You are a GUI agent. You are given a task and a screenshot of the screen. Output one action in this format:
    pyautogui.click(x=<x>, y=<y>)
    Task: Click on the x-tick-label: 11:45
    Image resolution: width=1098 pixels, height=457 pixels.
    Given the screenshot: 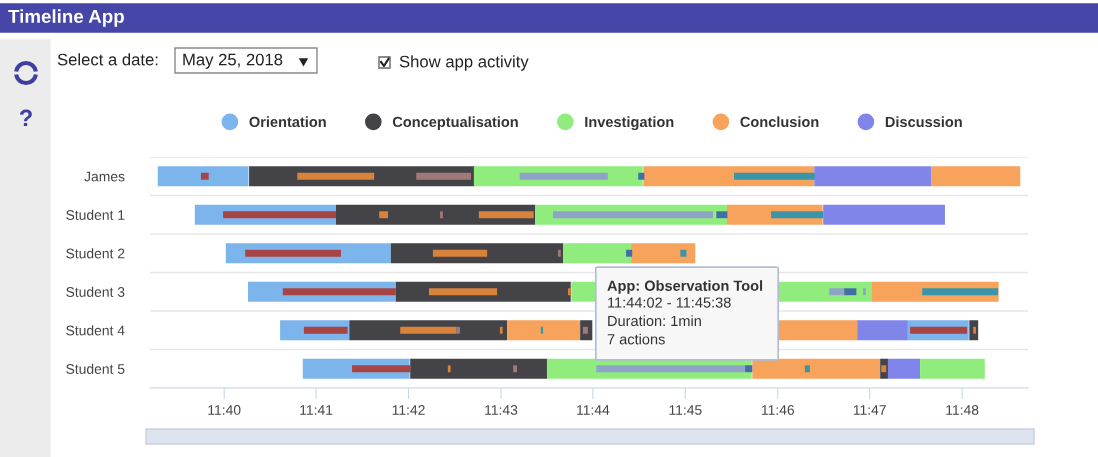 What is the action you would take?
    pyautogui.click(x=685, y=410)
    